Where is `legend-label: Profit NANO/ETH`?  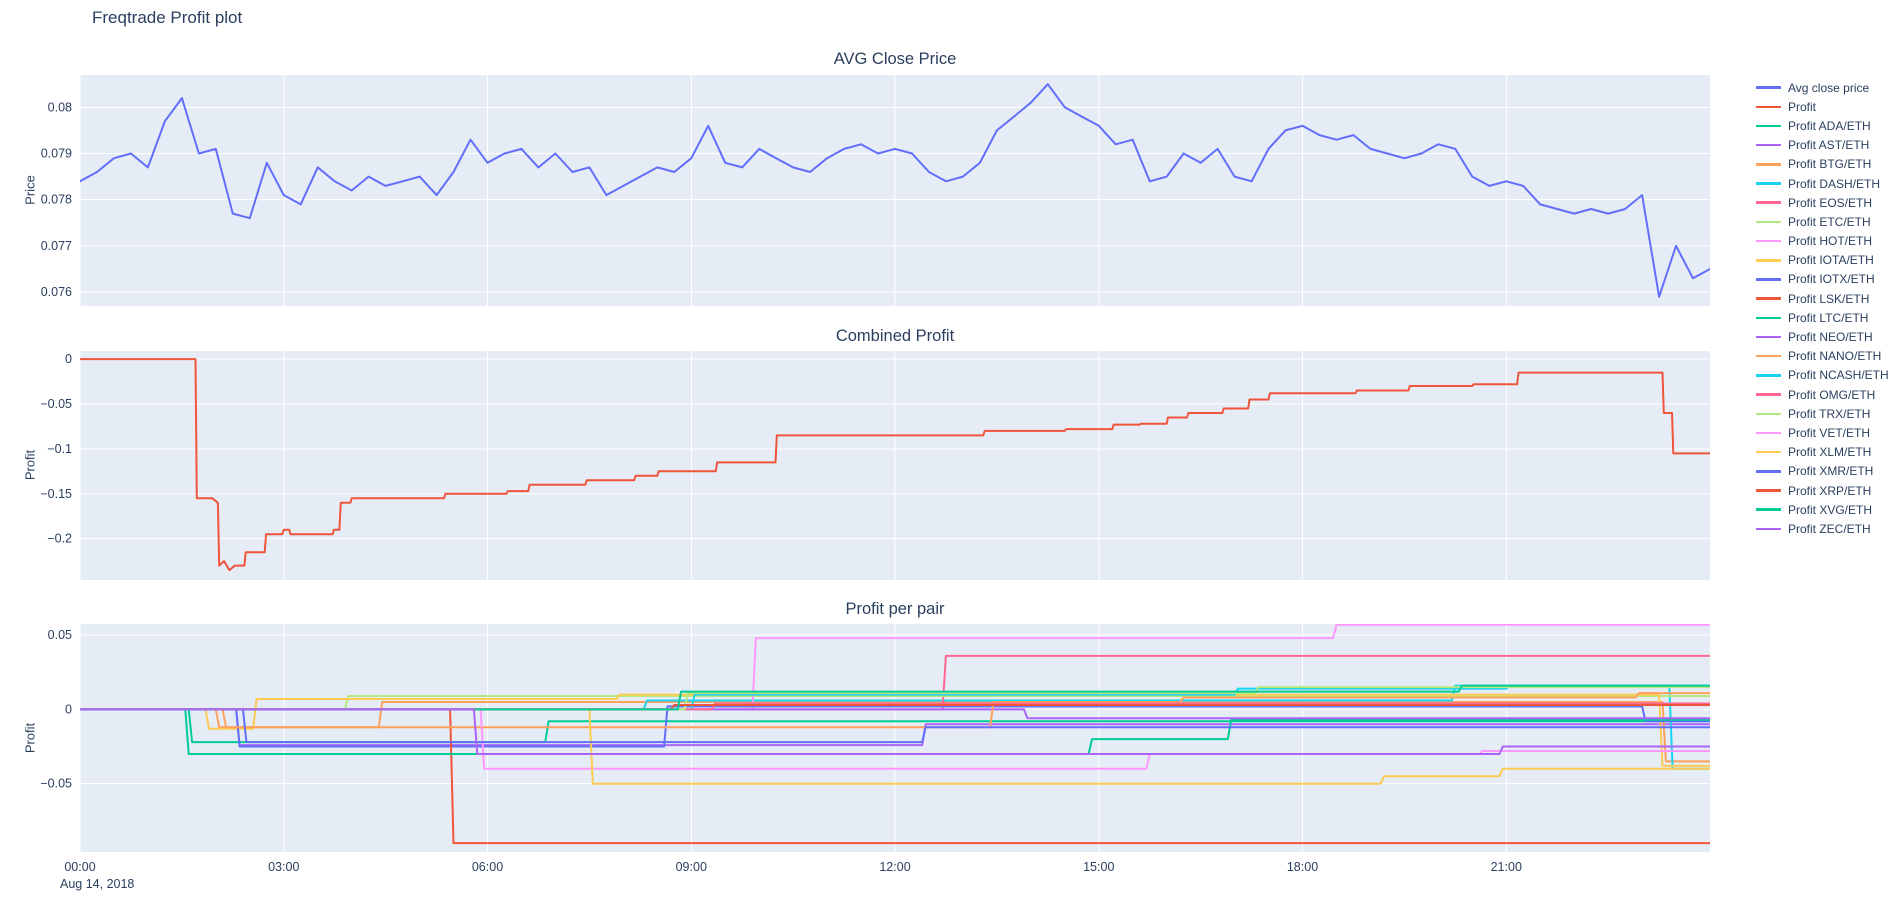
legend-label: Profit NANO/ETH is located at coordinates (1835, 356).